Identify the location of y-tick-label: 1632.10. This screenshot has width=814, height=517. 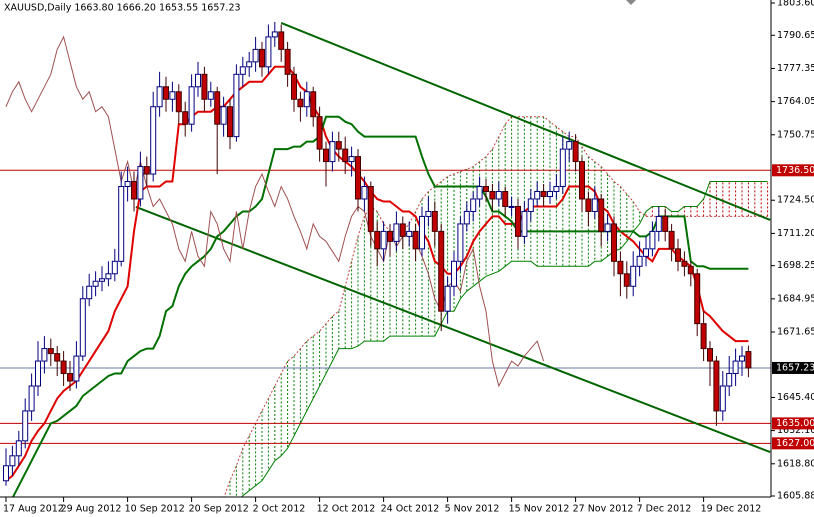
(795, 430).